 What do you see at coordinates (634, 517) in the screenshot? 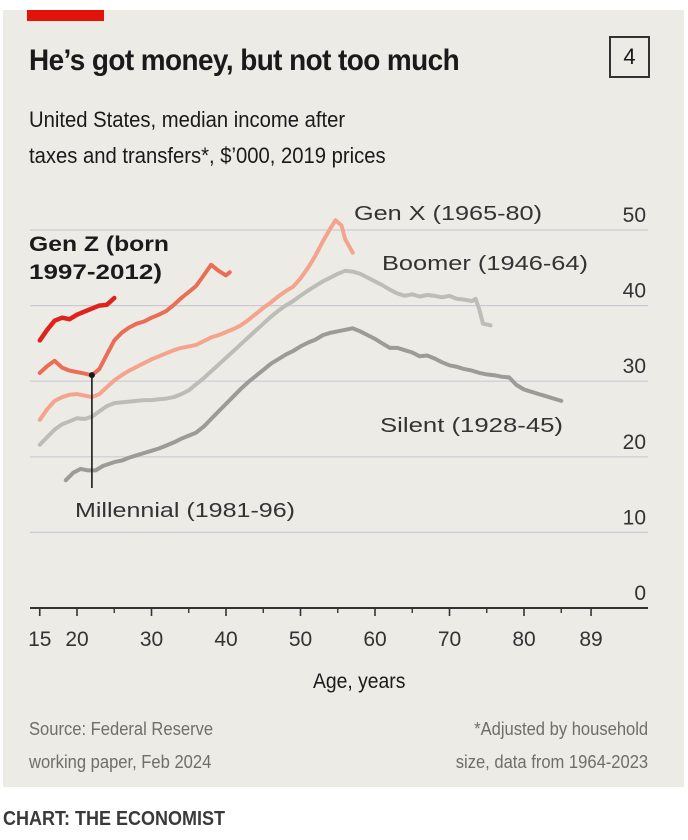
I see `y-tick-label-10: 10` at bounding box center [634, 517].